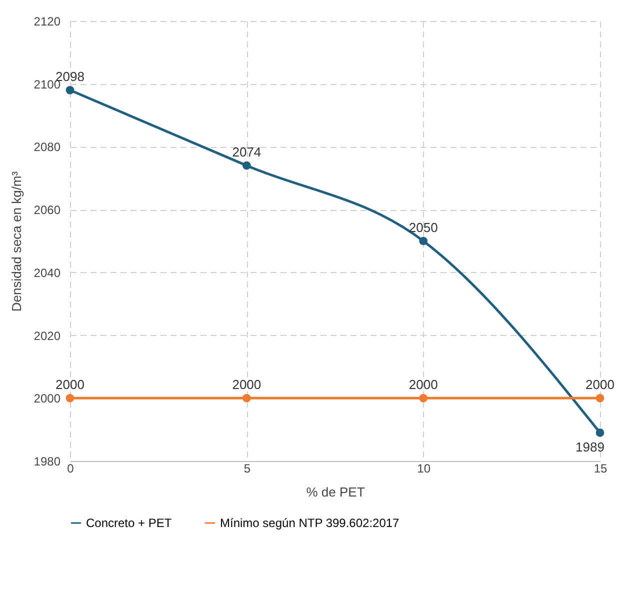 This screenshot has height=600, width=644. I want to click on x-tick-label: 5, so click(247, 469).